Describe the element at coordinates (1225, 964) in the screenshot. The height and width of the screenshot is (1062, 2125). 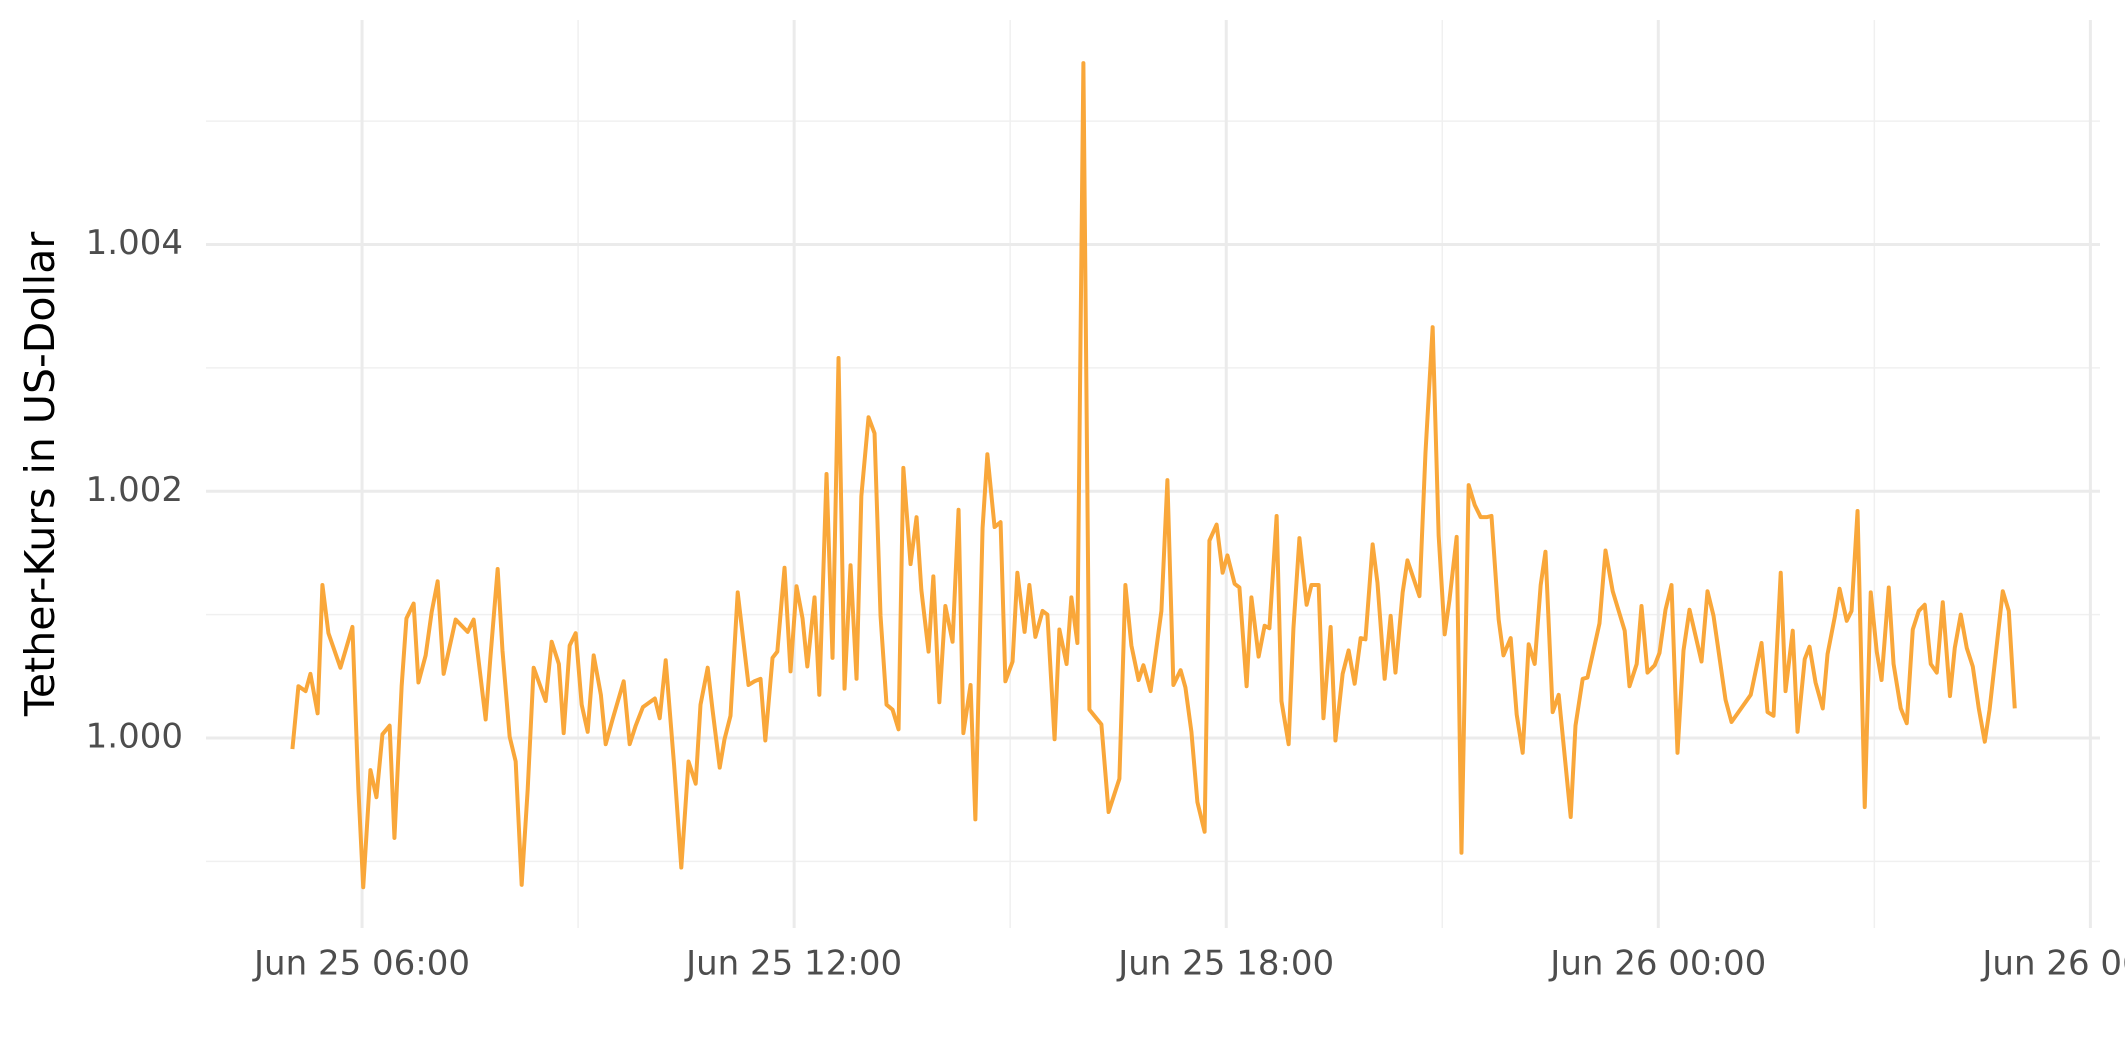
I see `x-tick-label: Jun 25 18:00` at that location.